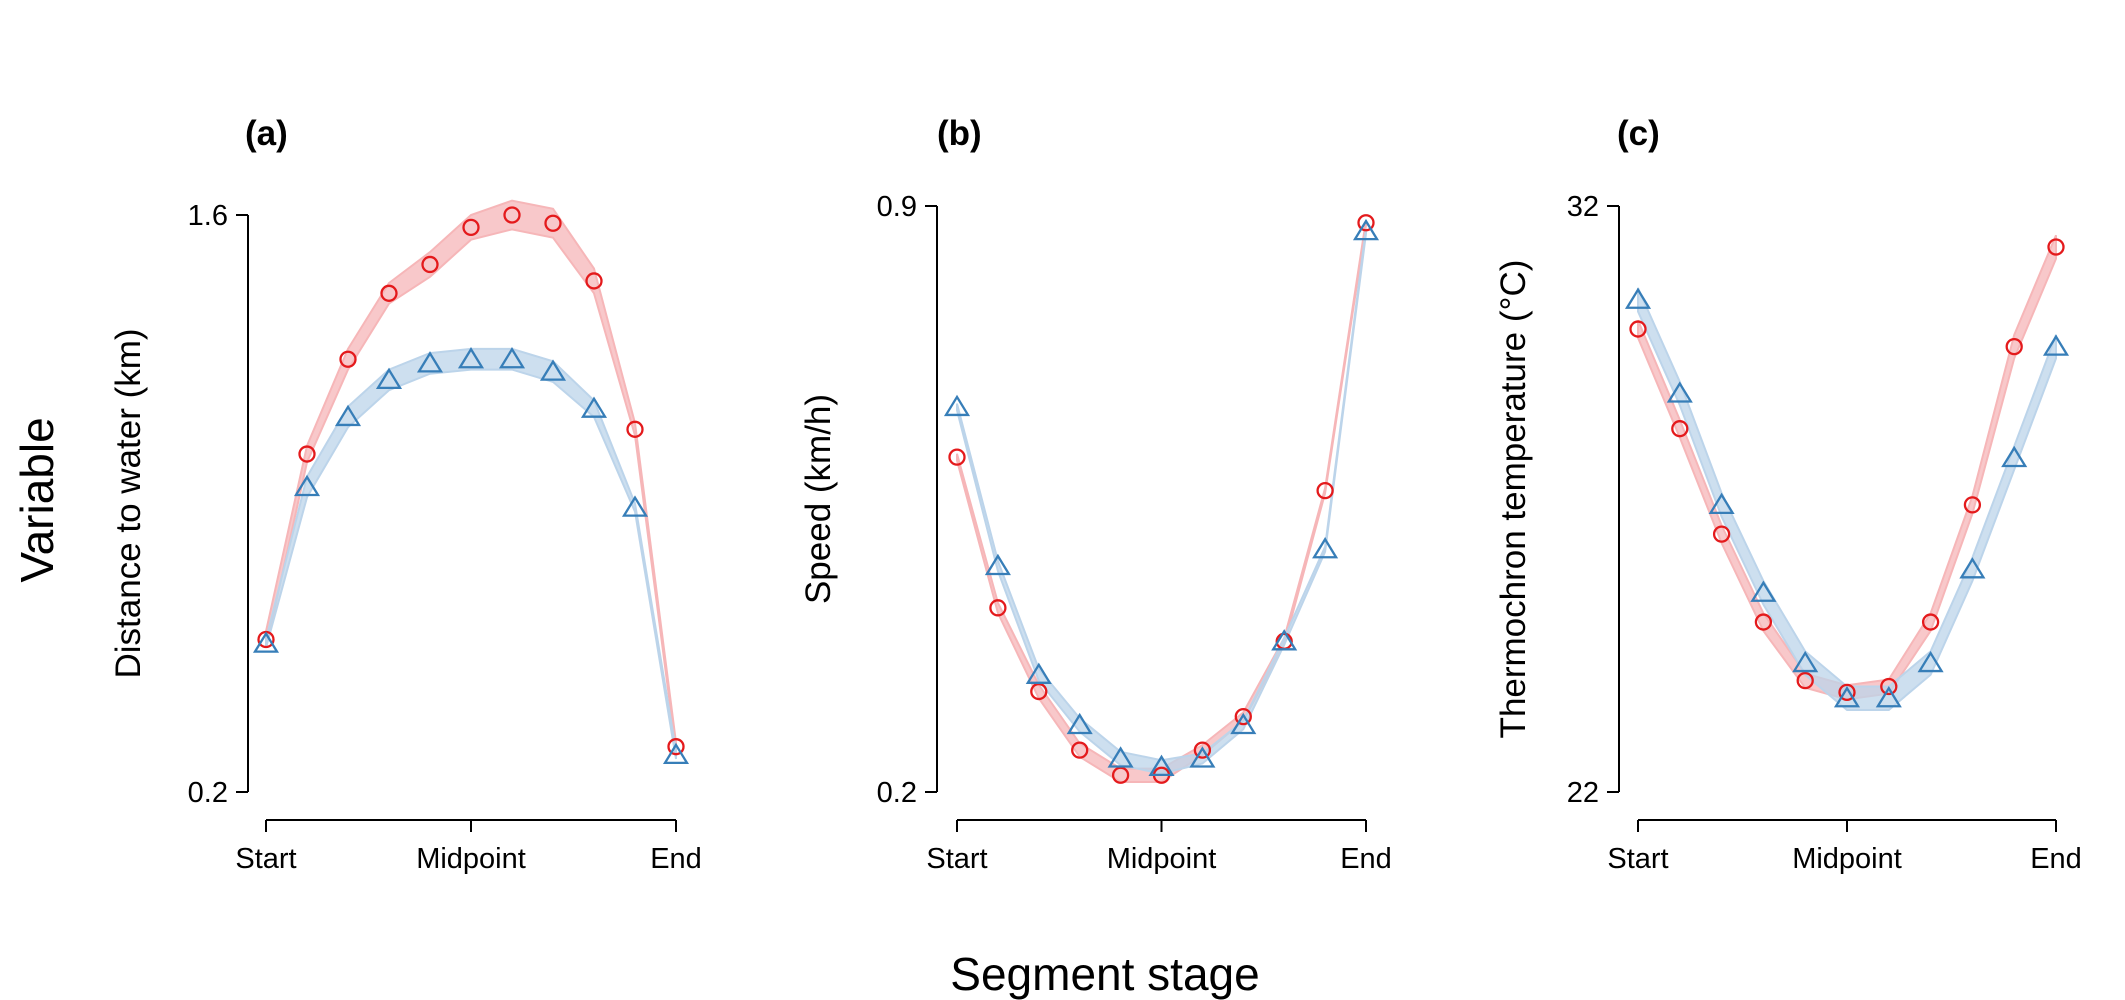 This screenshot has width=2125, height=1000. I want to click on y-tick-label: 0.9, so click(897, 207).